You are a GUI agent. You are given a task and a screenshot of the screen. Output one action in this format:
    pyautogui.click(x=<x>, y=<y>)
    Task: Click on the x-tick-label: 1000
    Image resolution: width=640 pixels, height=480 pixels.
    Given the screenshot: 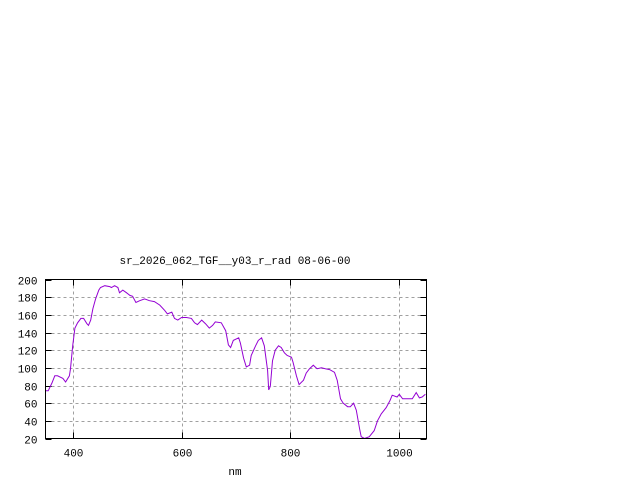 What is the action you would take?
    pyautogui.click(x=399, y=455)
    